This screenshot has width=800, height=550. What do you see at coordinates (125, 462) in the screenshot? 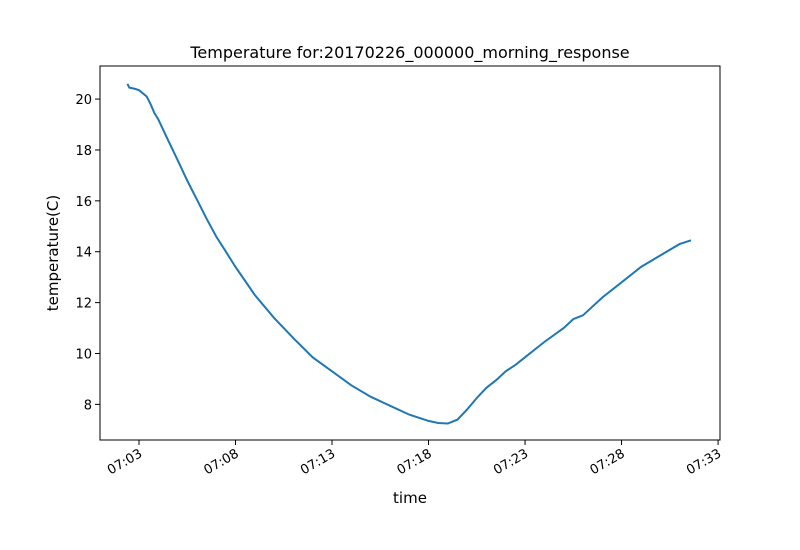
I see `x-tick-label: 07:03` at bounding box center [125, 462].